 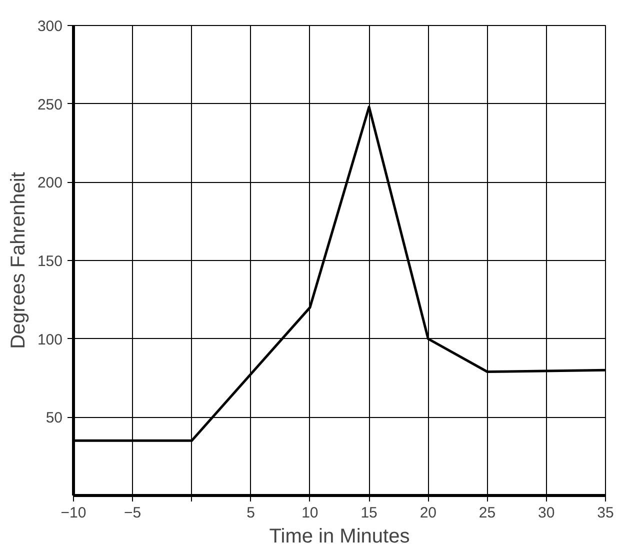 I want to click on y-tick-label: 200, so click(x=50, y=183).